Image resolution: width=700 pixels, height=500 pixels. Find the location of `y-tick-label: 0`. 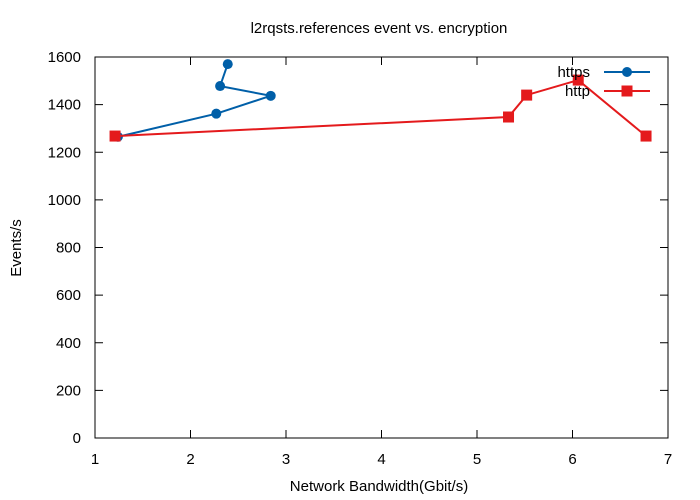

y-tick-label: 0 is located at coordinates (77, 438).